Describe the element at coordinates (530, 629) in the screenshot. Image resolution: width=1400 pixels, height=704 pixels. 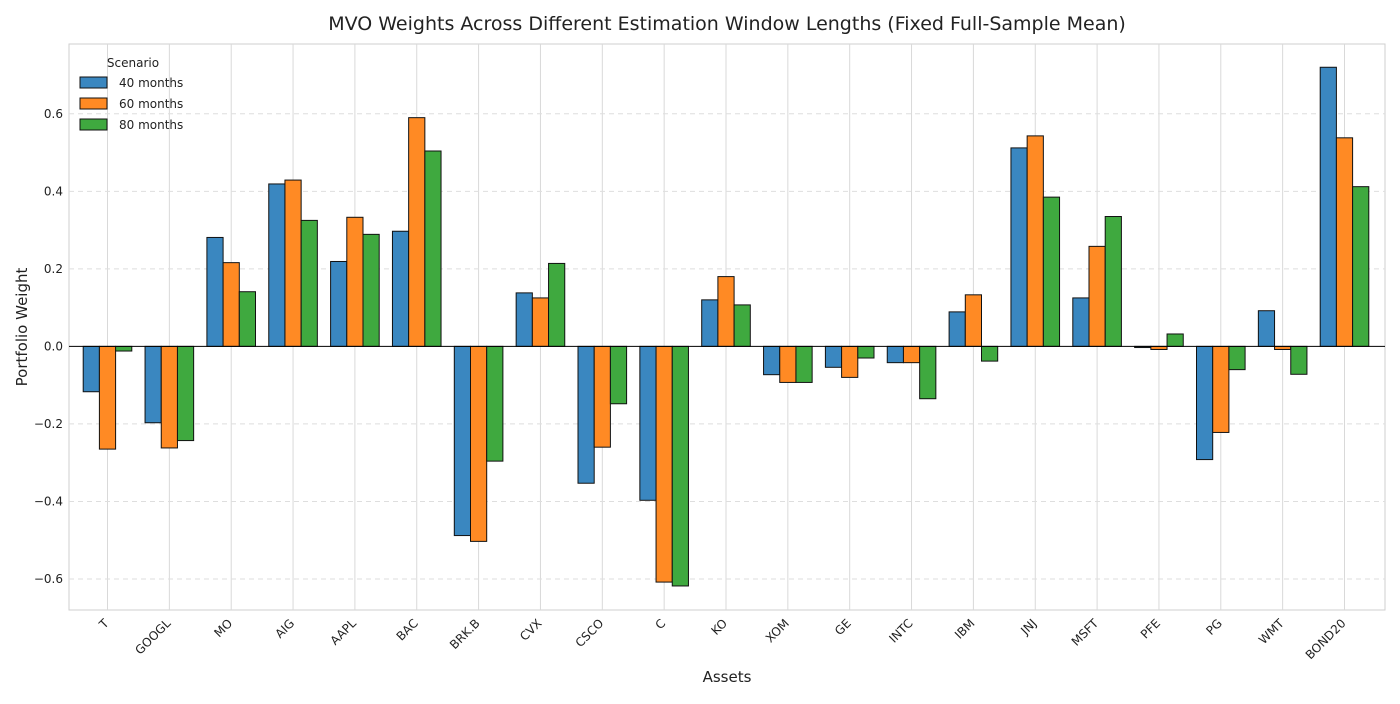
I see `x-tick-label: CVX` at that location.